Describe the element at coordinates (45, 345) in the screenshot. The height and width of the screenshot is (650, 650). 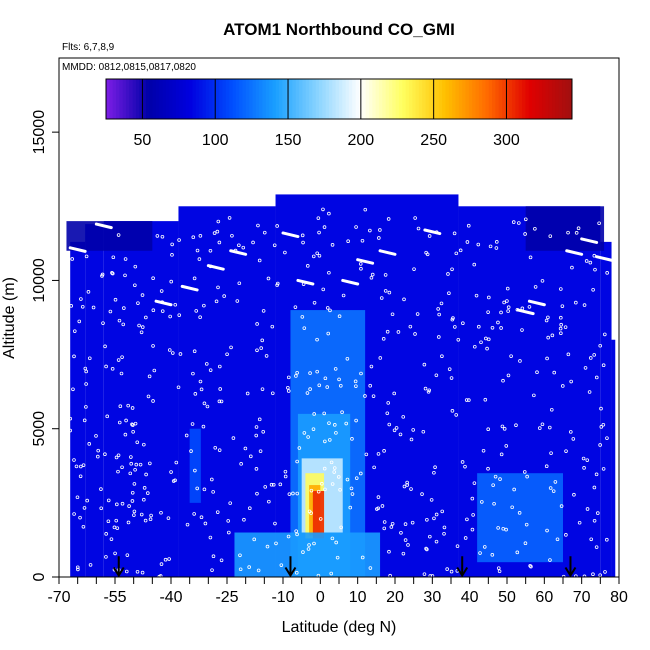
I see `y-axis: 0 5000 10000 15000` at that location.